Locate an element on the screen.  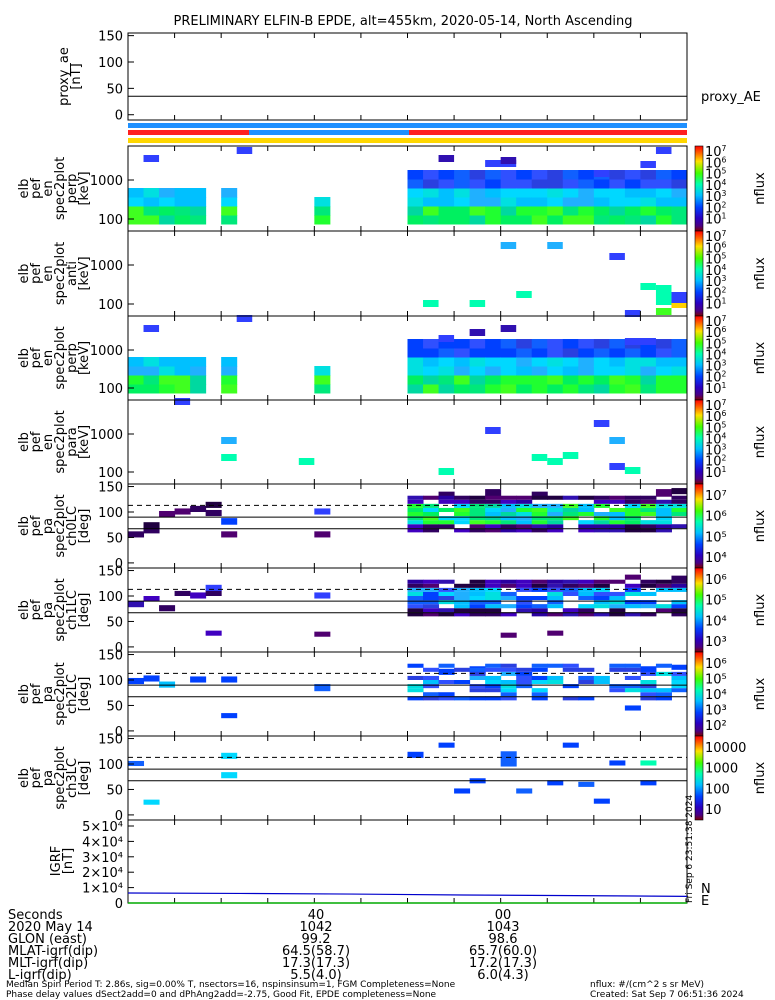
footer-row-label: MLAT-igrf(dip) is located at coordinates (53, 951).